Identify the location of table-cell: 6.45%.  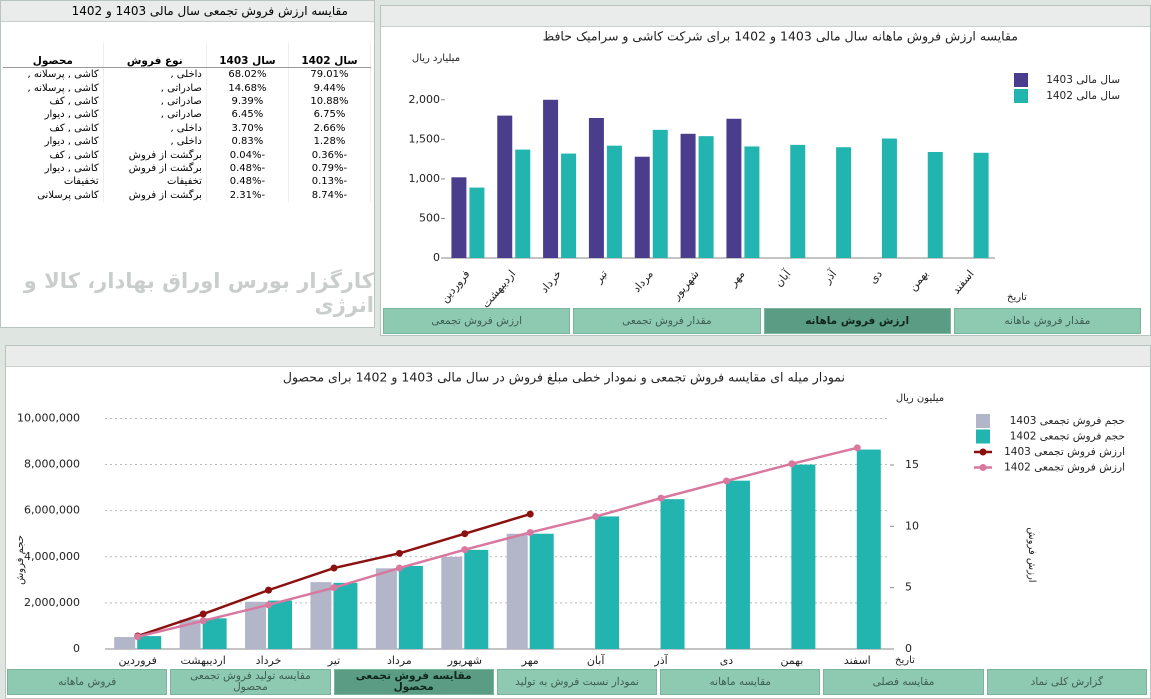
(247, 115).